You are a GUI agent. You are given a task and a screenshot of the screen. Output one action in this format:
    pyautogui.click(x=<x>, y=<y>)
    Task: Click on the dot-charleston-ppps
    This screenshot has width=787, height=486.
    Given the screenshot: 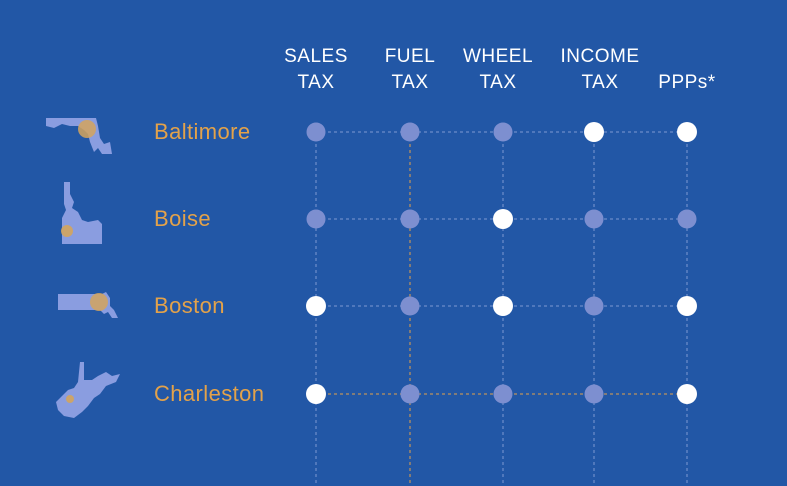 What is the action you would take?
    pyautogui.click(x=687, y=394)
    